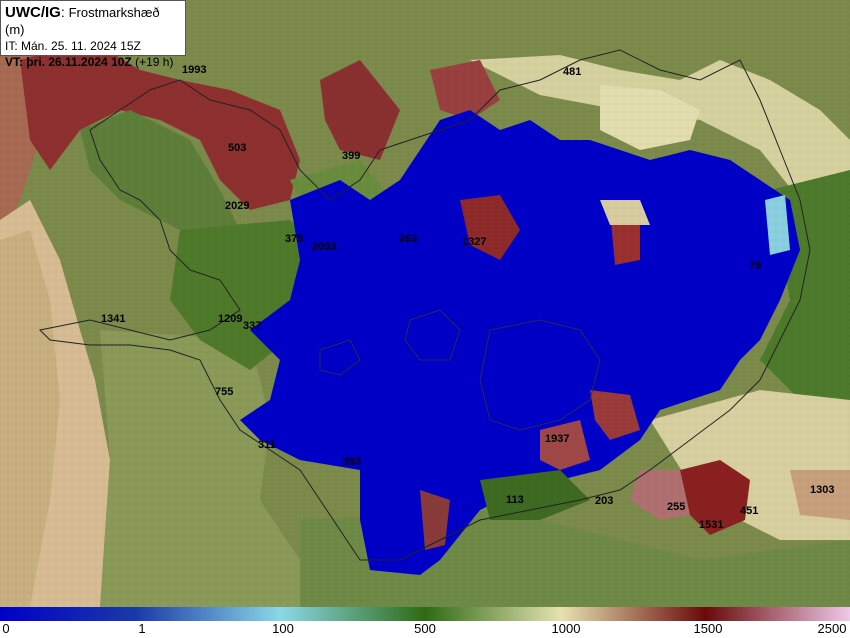 This screenshot has height=638, width=850. Describe the element at coordinates (230, 319) in the screenshot. I see `point-label: 1209` at that location.